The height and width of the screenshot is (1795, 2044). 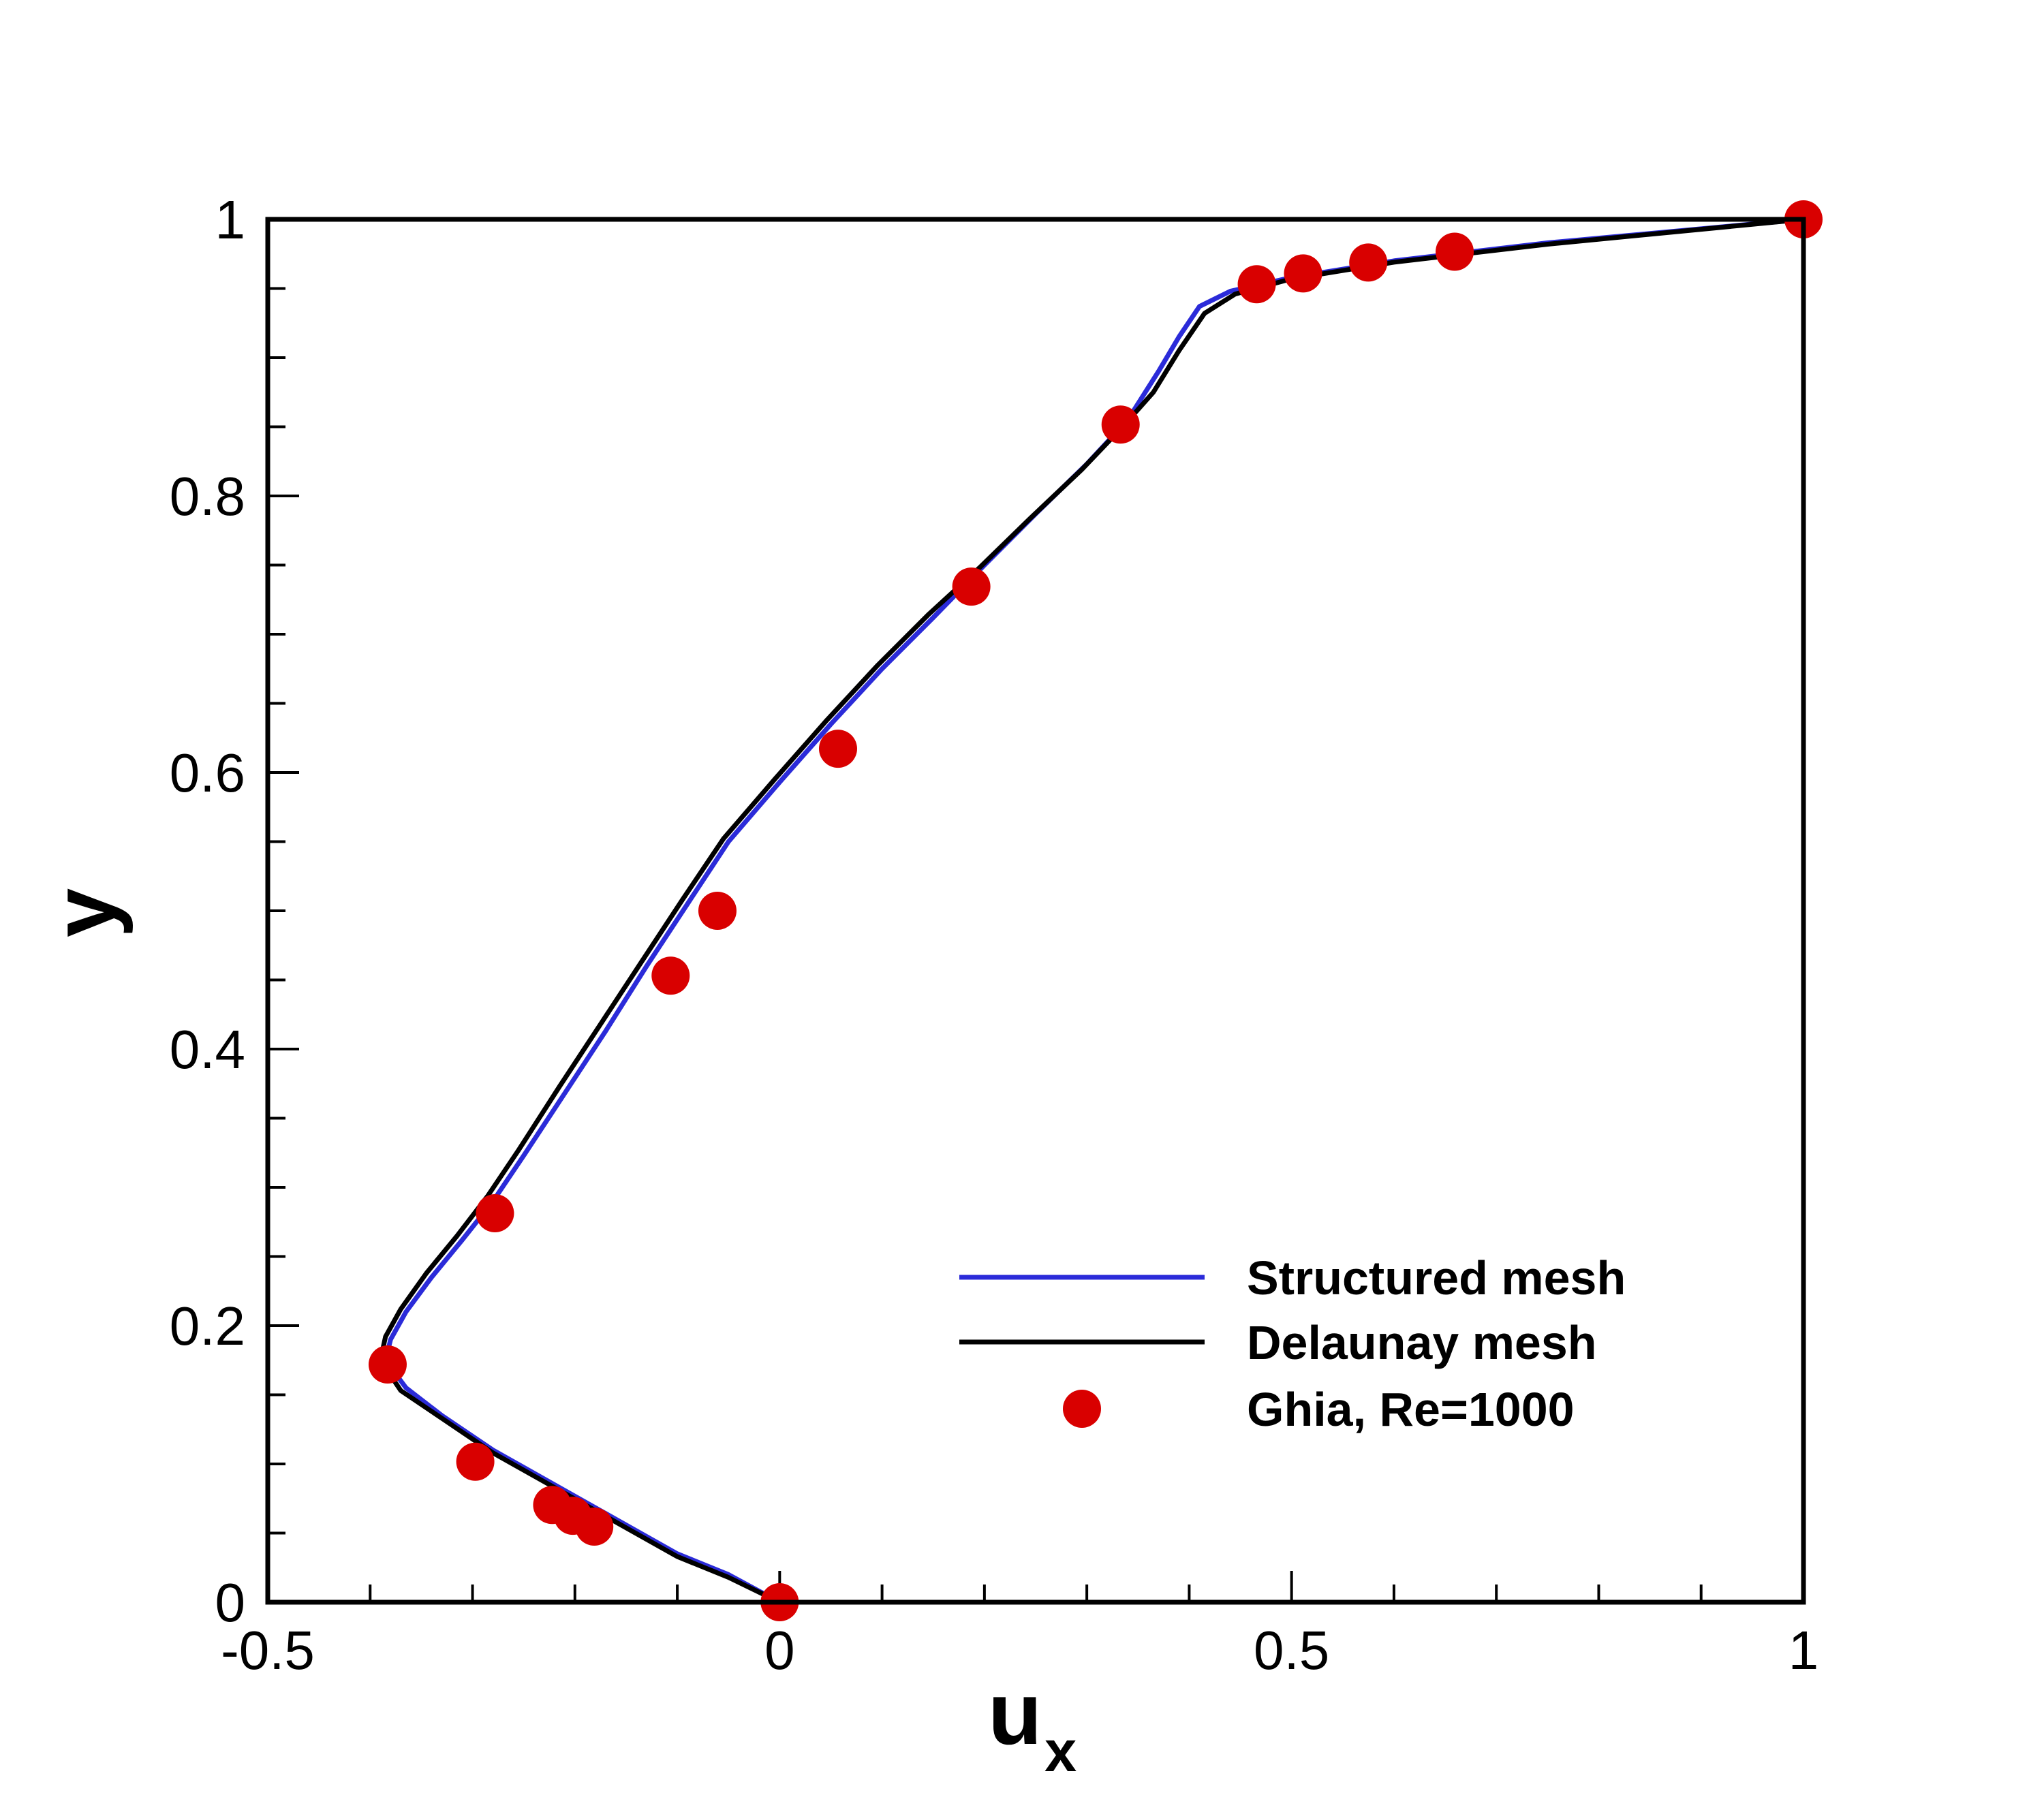 What do you see at coordinates (1082, 1409) in the screenshot?
I see `legend-swatch-ghia` at bounding box center [1082, 1409].